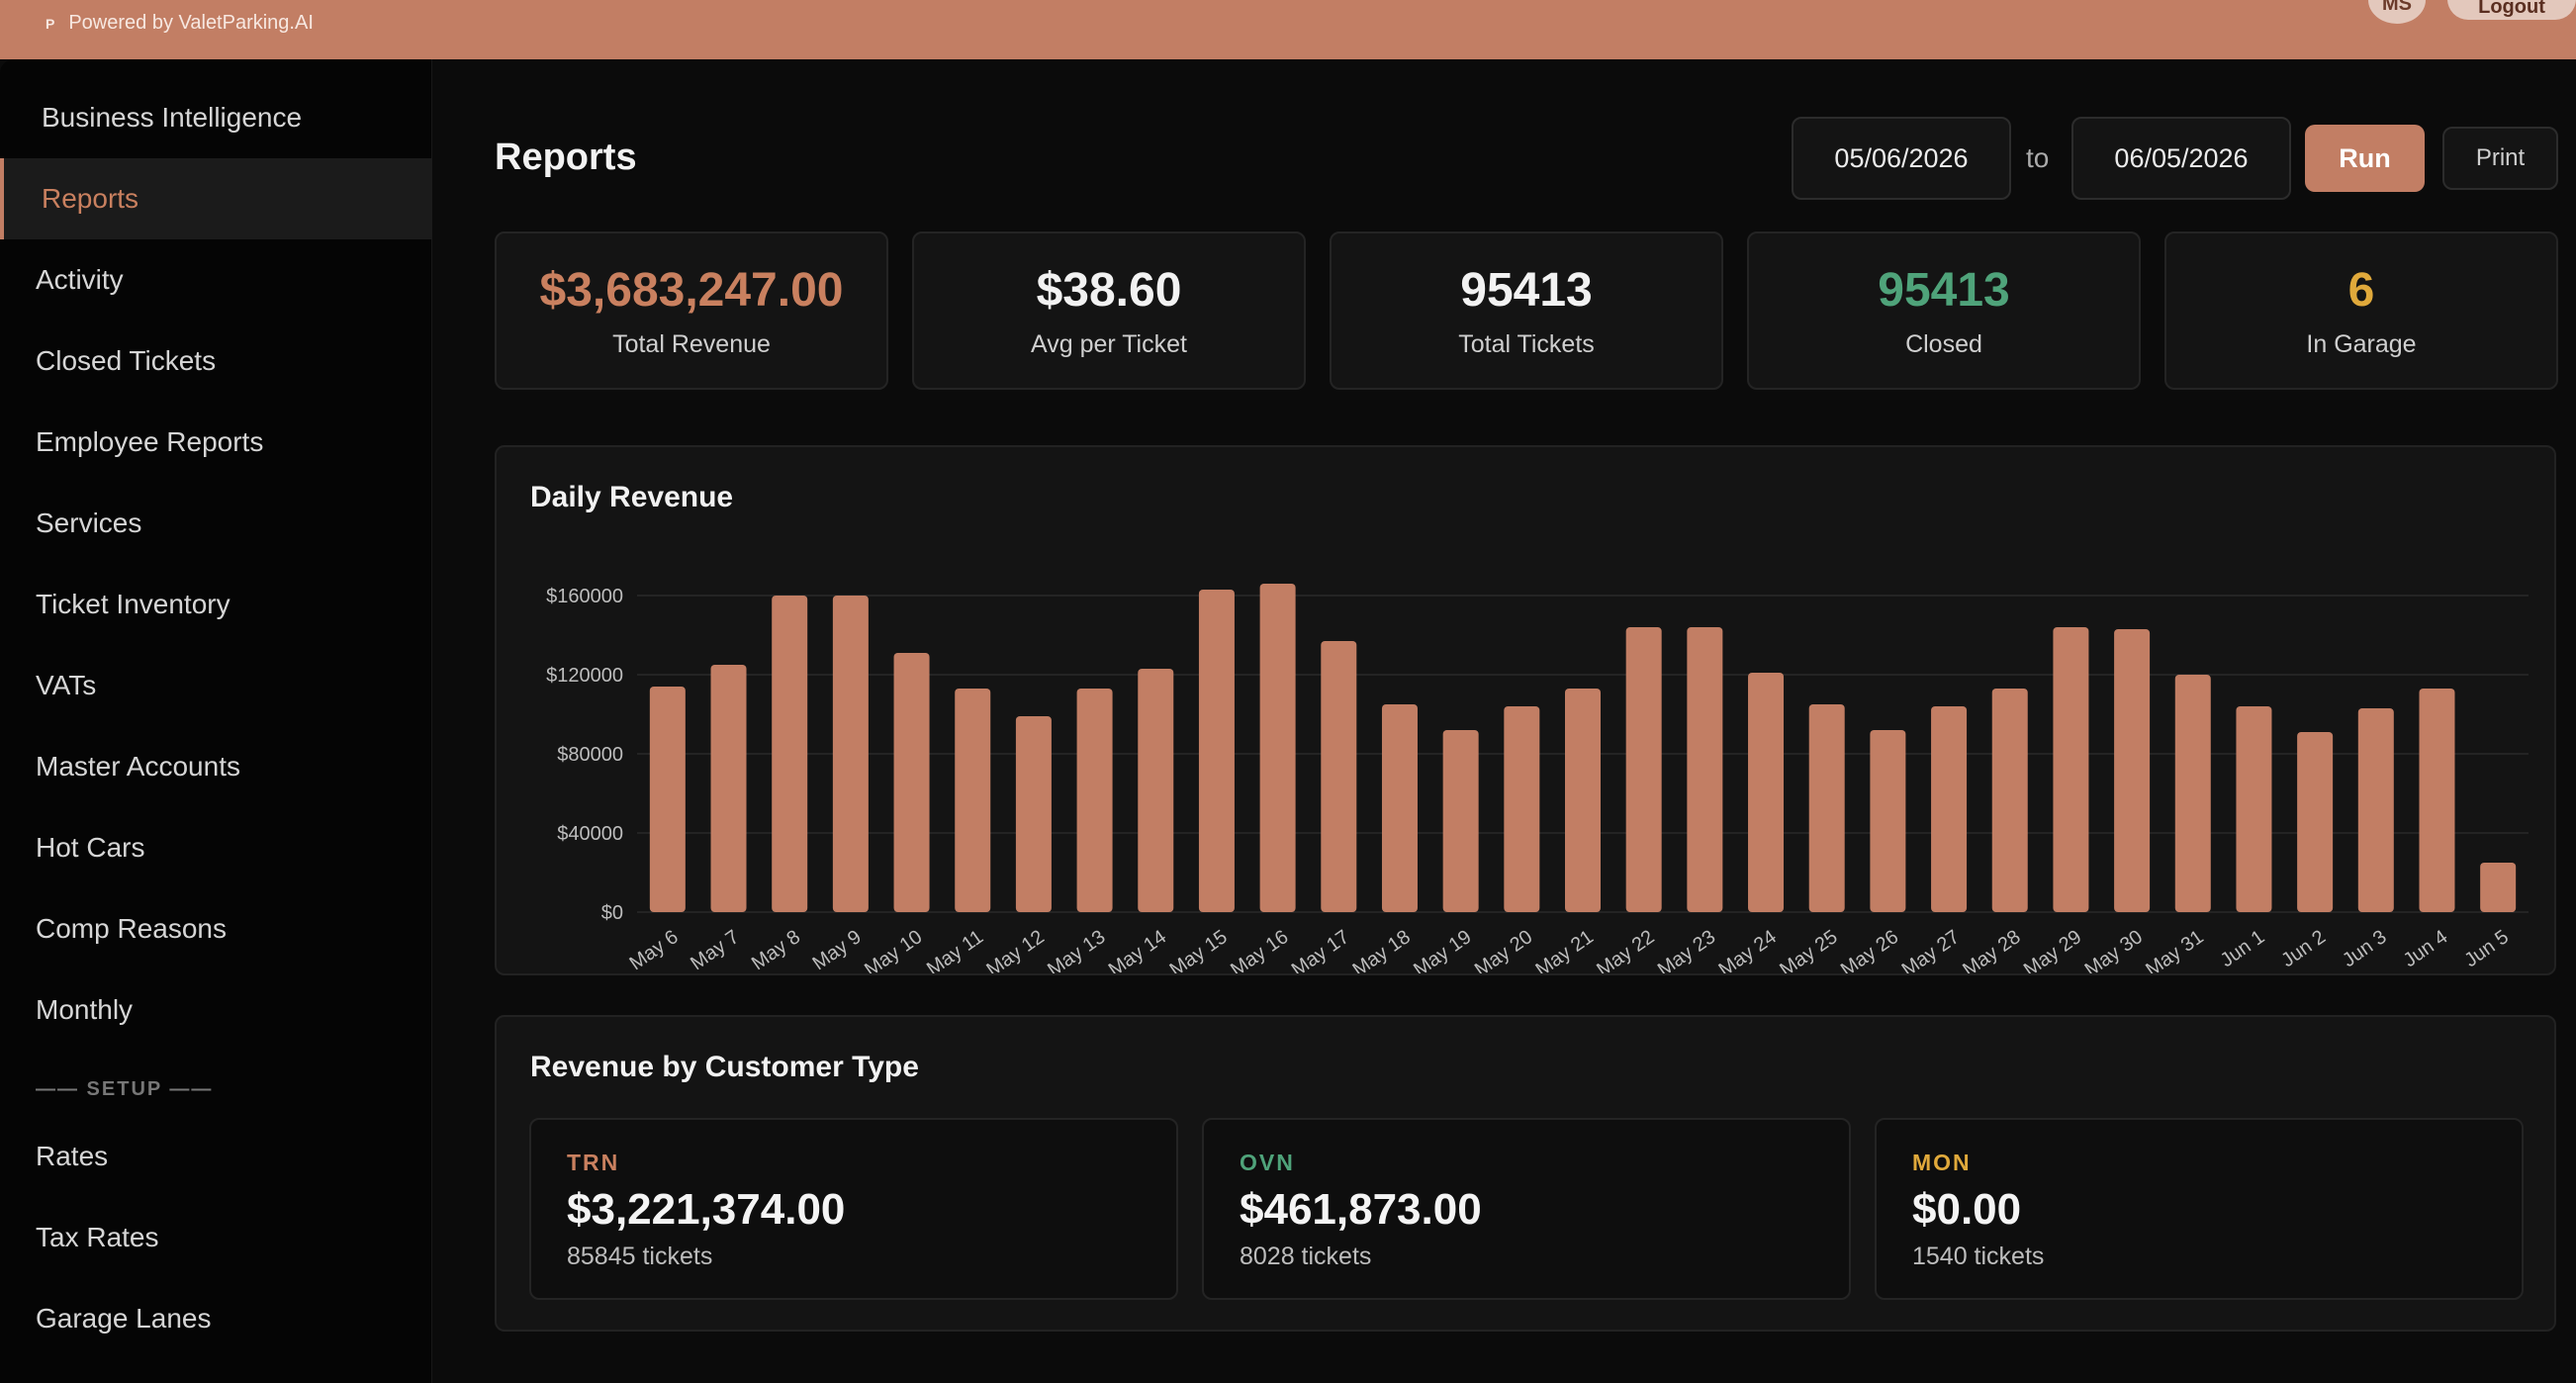 This screenshot has height=1383, width=2576. I want to click on stat-value: 6, so click(2361, 291).